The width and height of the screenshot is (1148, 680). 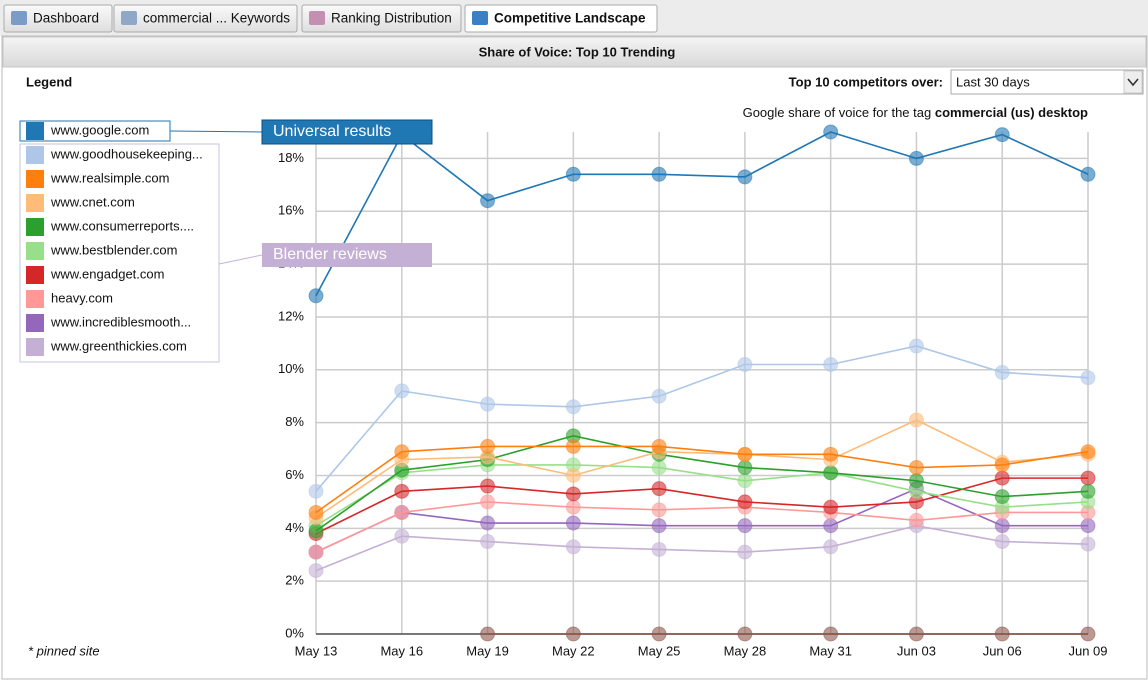 I want to click on select-arrow, so click(x=1133, y=82).